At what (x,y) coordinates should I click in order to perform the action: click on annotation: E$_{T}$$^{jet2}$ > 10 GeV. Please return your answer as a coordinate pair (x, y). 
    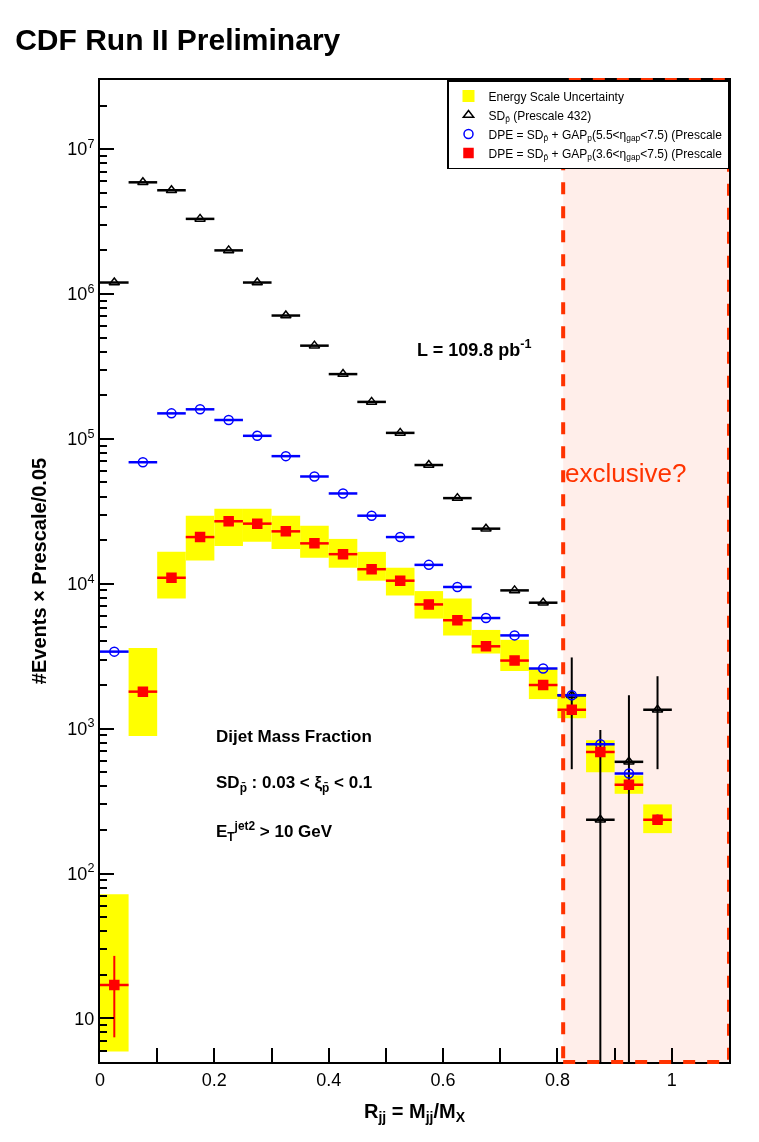
    Looking at the image, I should click on (274, 831).